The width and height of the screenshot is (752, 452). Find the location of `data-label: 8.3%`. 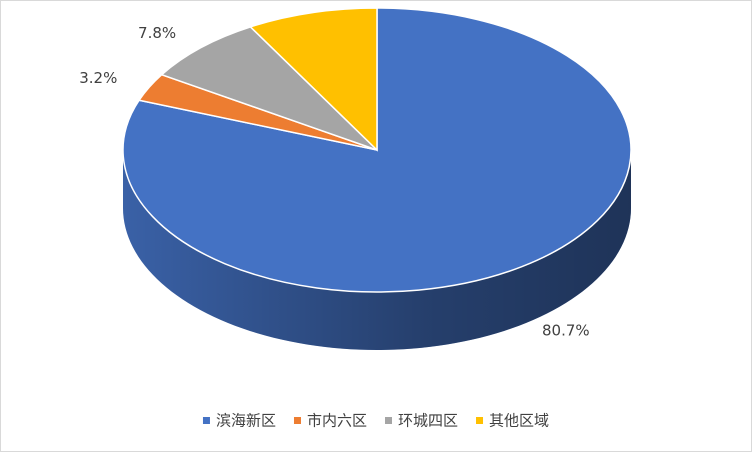

data-label: 8.3% is located at coordinates (302, 1).